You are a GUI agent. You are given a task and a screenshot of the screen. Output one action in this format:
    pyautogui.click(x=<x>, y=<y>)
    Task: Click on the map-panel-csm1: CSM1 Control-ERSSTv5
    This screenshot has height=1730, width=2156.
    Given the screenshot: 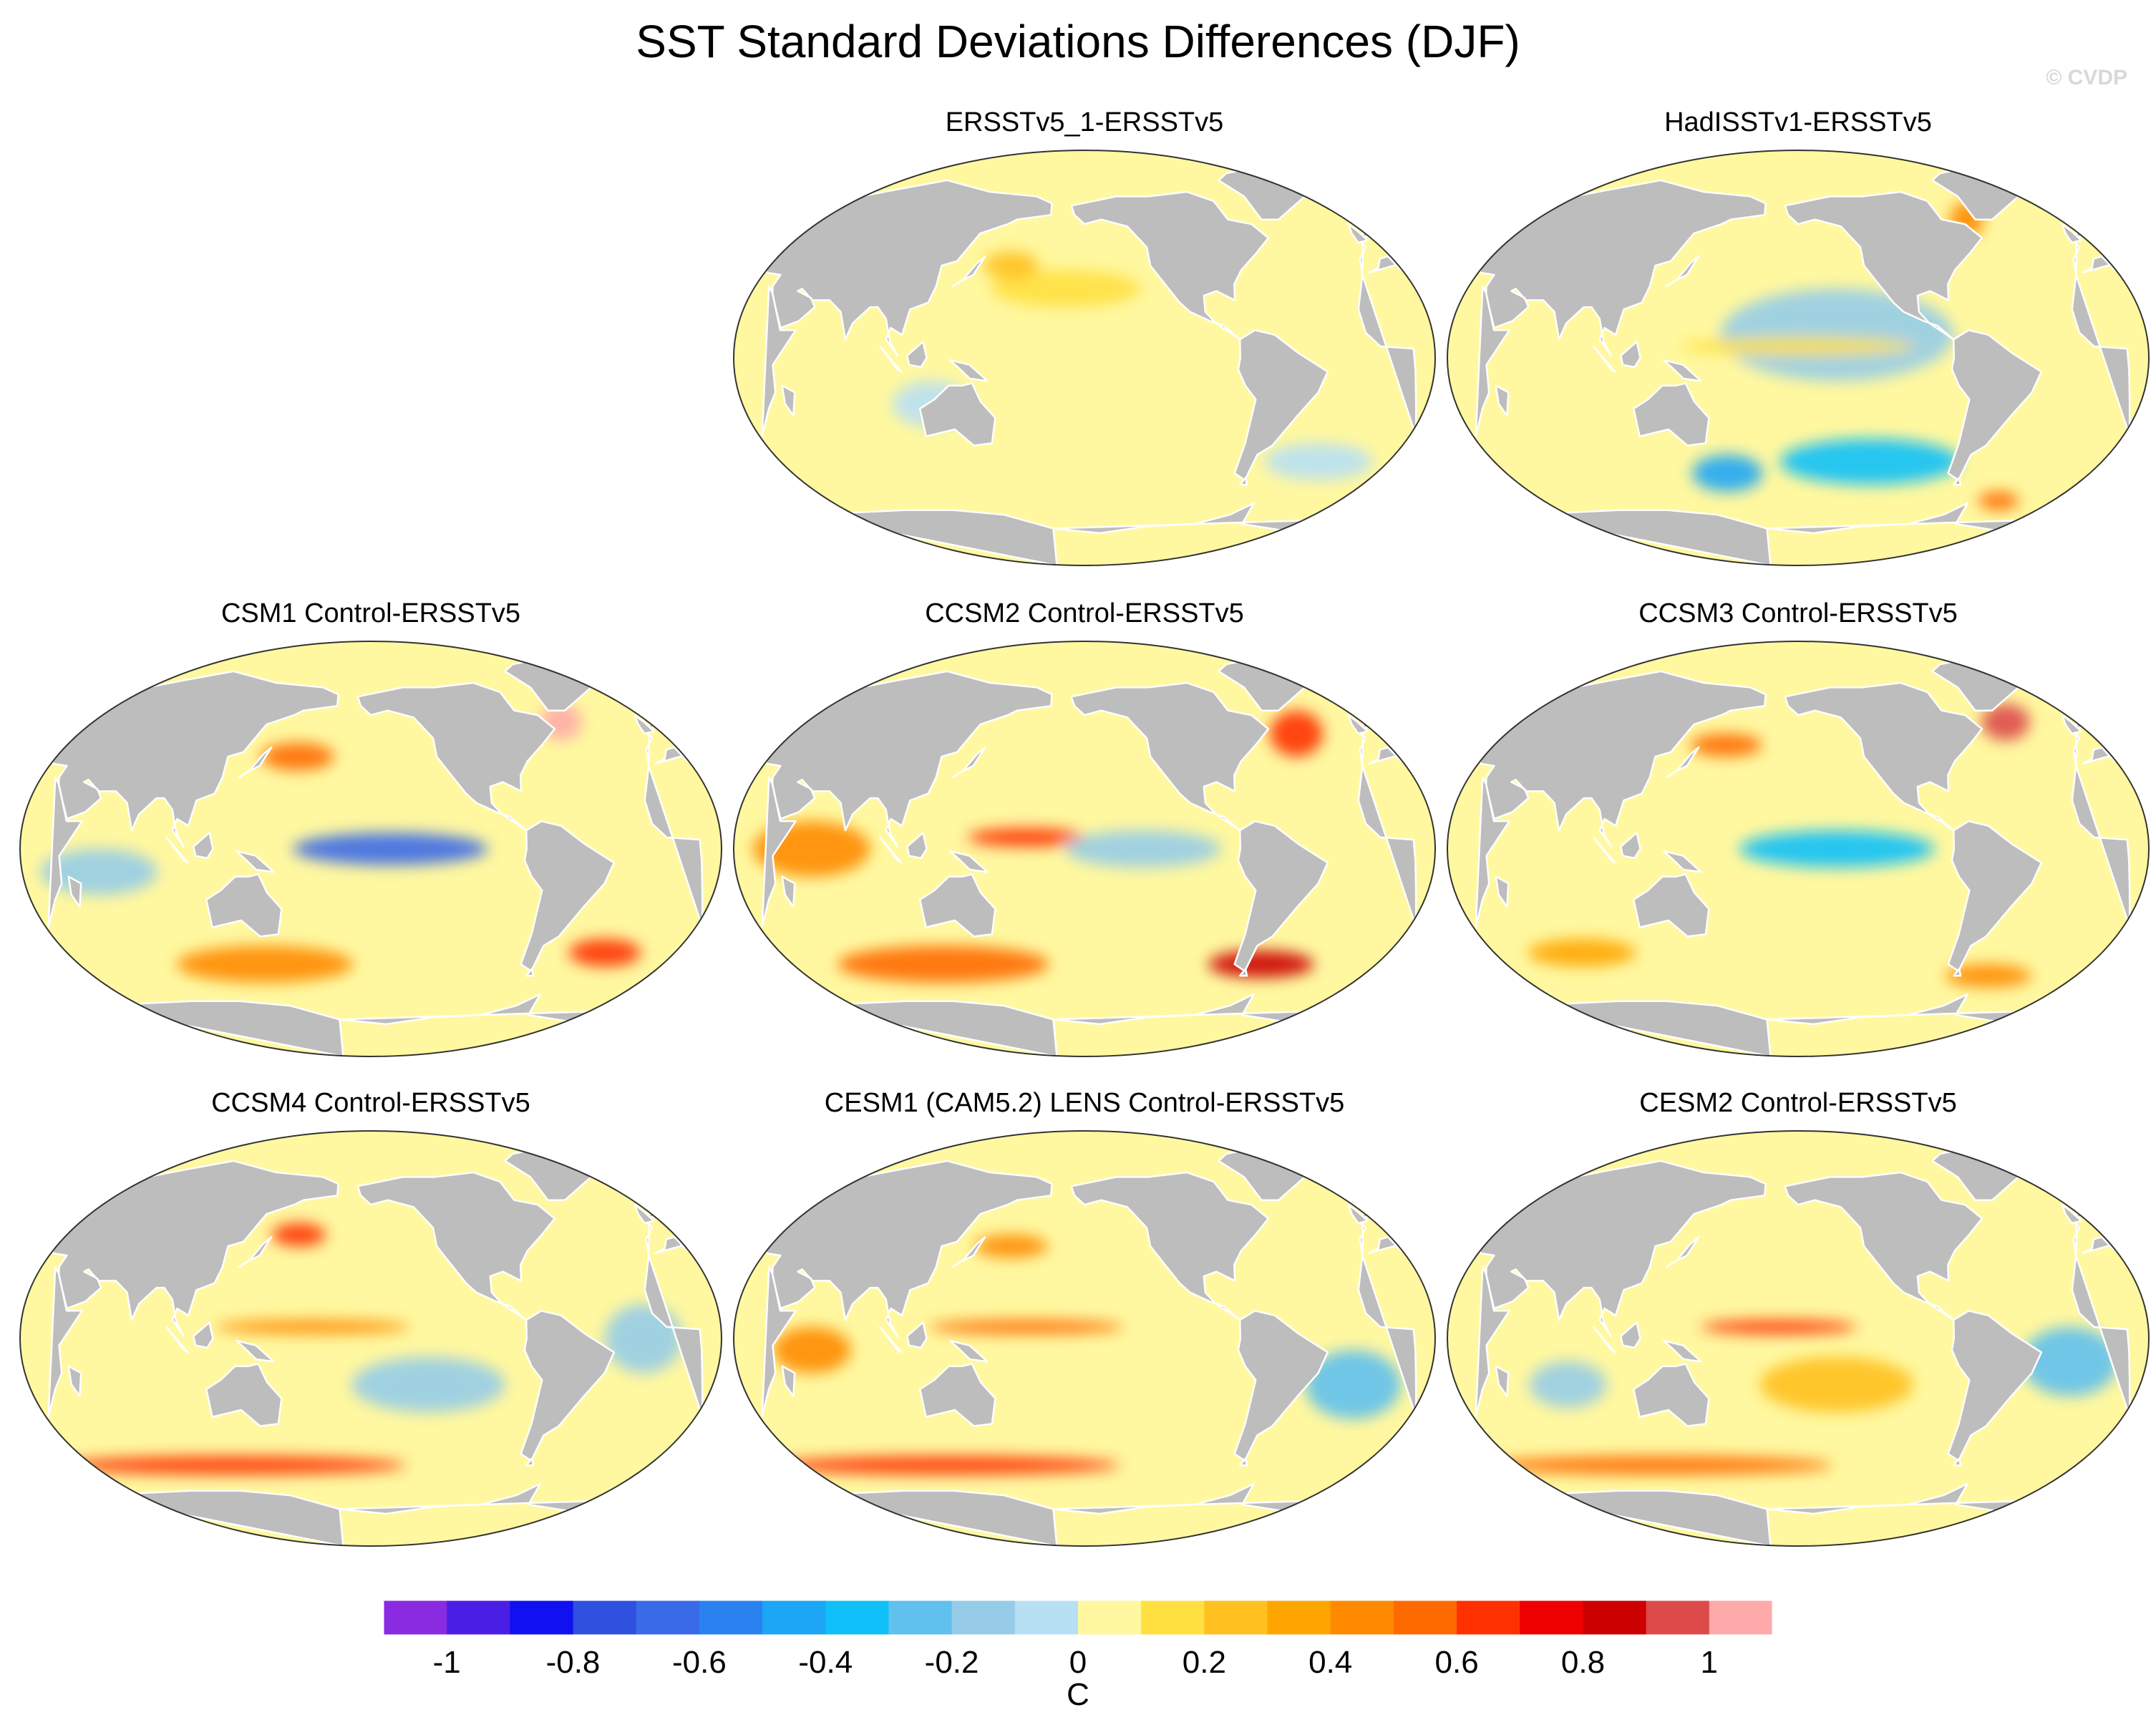 What is the action you would take?
    pyautogui.click(x=371, y=847)
    